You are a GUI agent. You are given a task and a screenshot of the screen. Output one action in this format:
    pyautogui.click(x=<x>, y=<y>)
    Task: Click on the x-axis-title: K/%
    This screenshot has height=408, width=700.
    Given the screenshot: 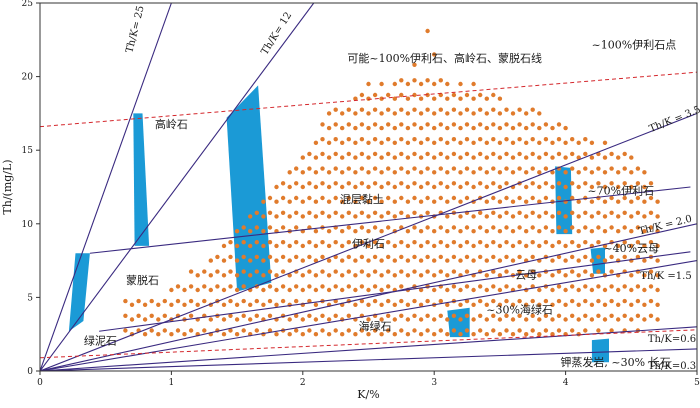 What is the action you would take?
    pyautogui.click(x=368, y=394)
    